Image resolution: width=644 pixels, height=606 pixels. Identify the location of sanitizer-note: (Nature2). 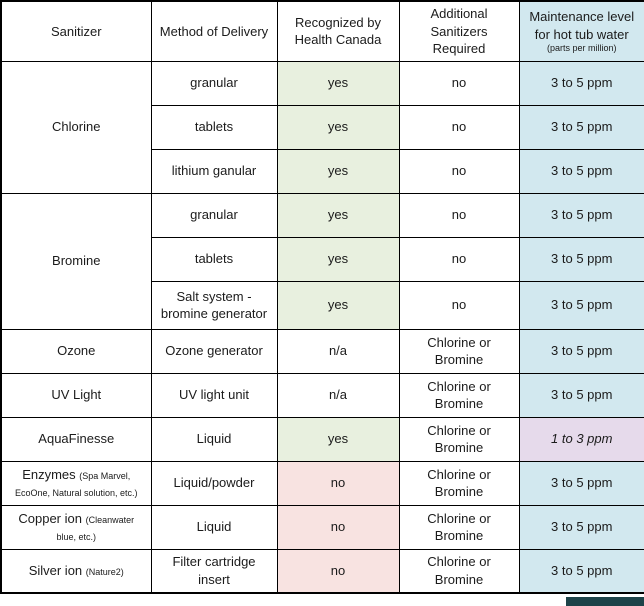
(104, 572).